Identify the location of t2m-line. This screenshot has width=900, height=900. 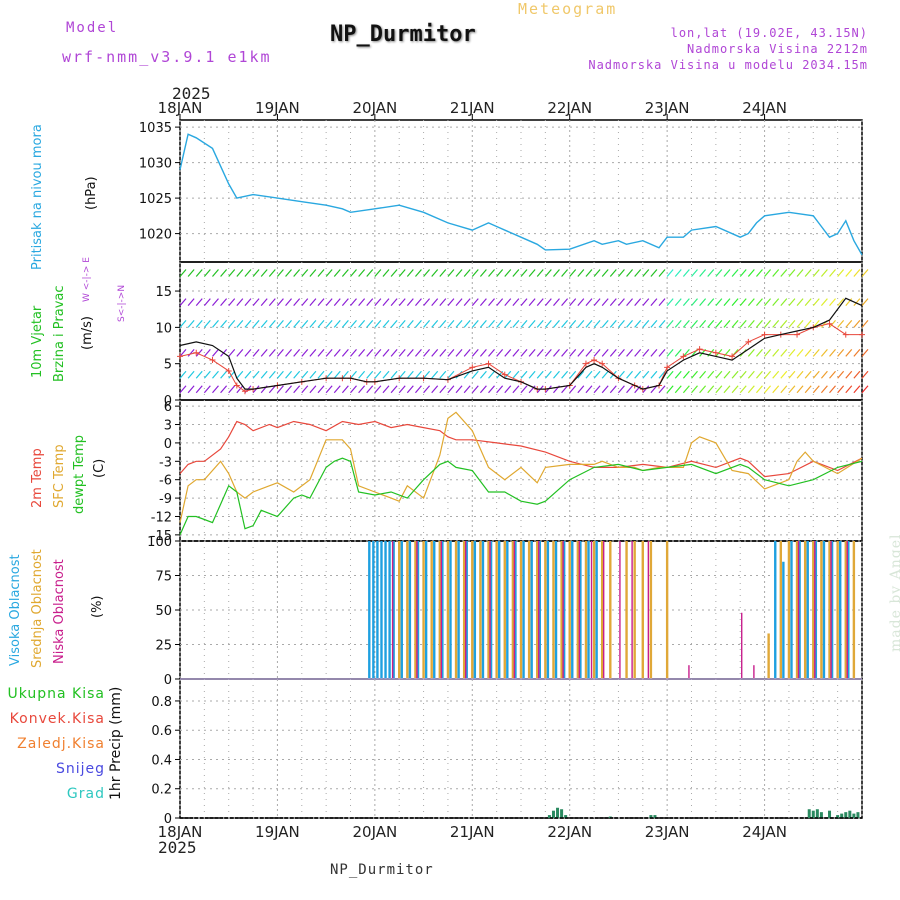
(521, 449).